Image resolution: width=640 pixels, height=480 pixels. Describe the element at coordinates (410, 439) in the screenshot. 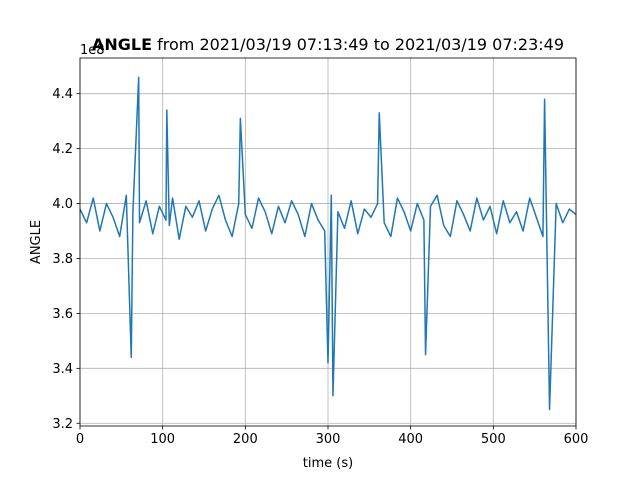

I see `x-tick-label: 400` at that location.